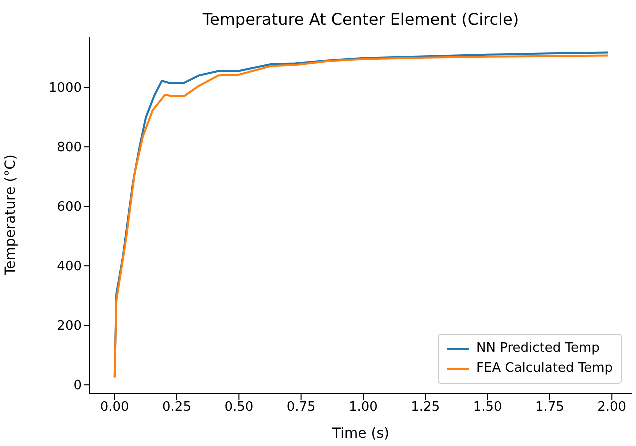 This screenshot has height=446, width=636. Describe the element at coordinates (544, 369) in the screenshot. I see `legend-label: FEA Calculated Temp` at that location.